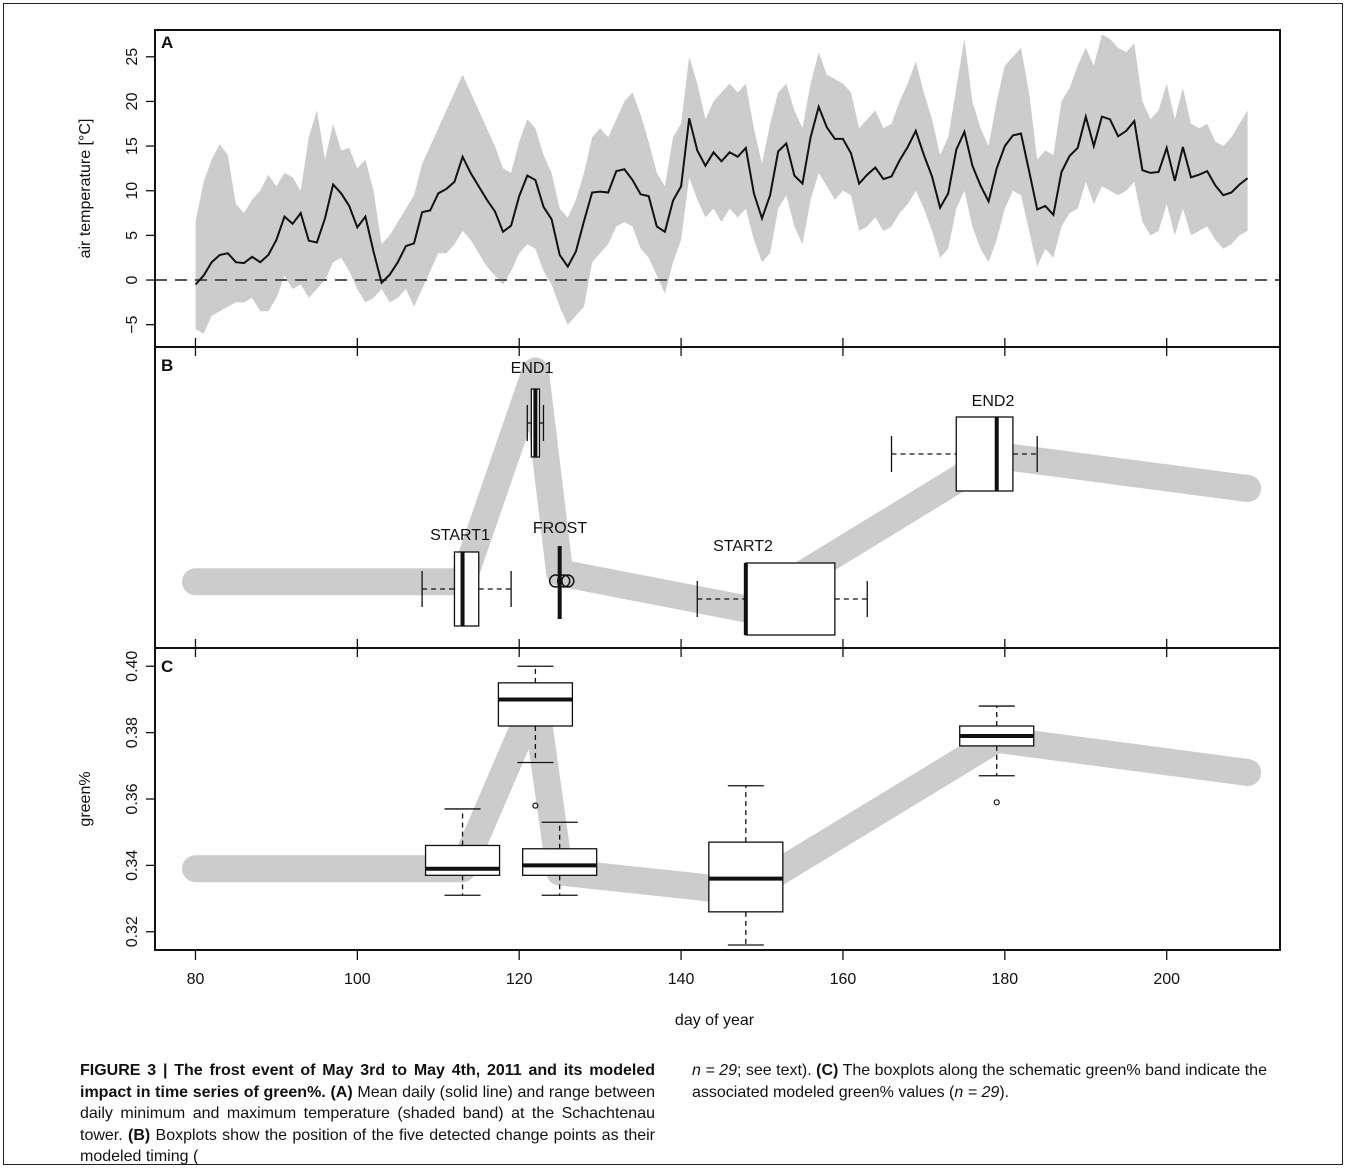  What do you see at coordinates (132, 101) in the screenshot?
I see `y-tick-label: 20` at bounding box center [132, 101].